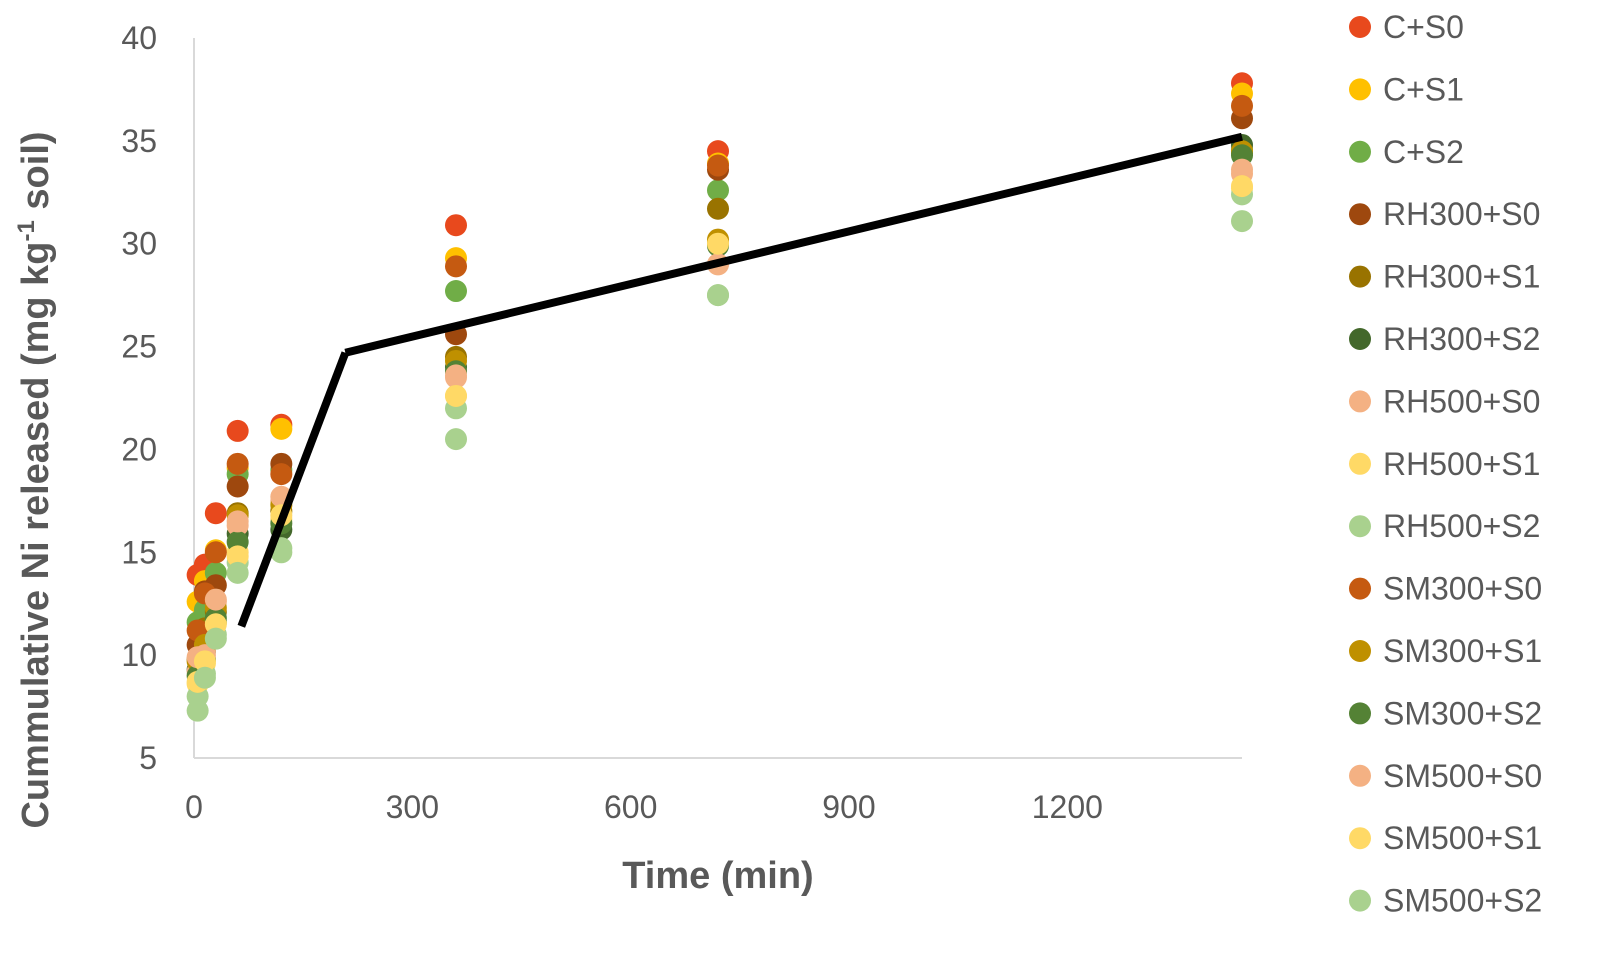 The image size is (1606, 953). What do you see at coordinates (1461, 526) in the screenshot?
I see `legend-label: RH500+S2` at bounding box center [1461, 526].